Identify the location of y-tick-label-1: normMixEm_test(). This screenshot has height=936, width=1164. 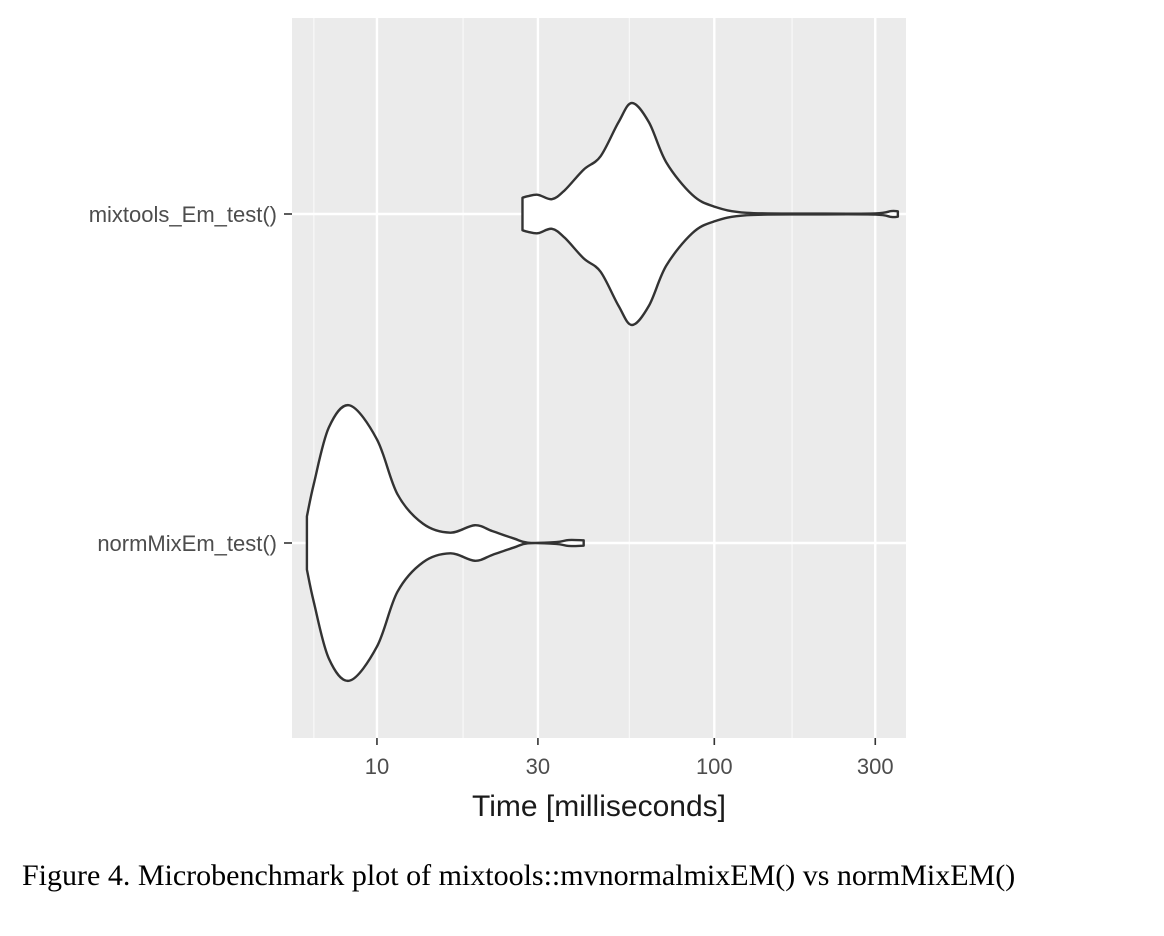
(187, 543).